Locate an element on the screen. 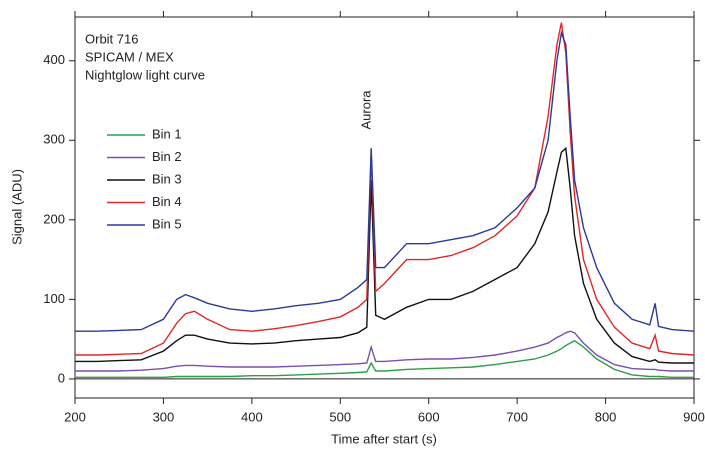 Image resolution: width=705 pixels, height=452 pixels. y-axis-label: Signal (ADU) is located at coordinates (16, 207).